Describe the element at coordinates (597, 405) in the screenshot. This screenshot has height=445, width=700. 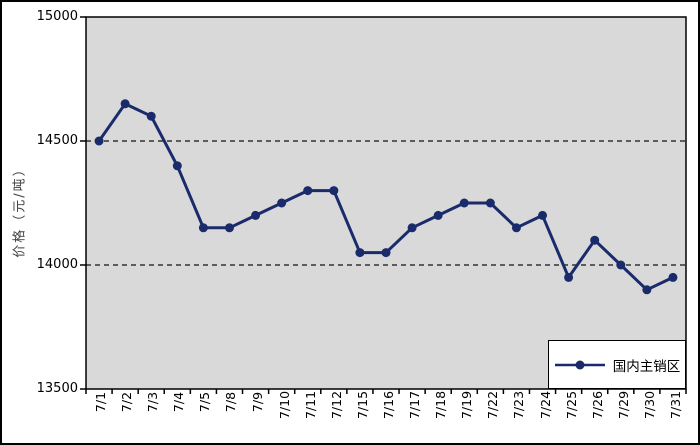
I see `x-tick-label: 7/26` at that location.